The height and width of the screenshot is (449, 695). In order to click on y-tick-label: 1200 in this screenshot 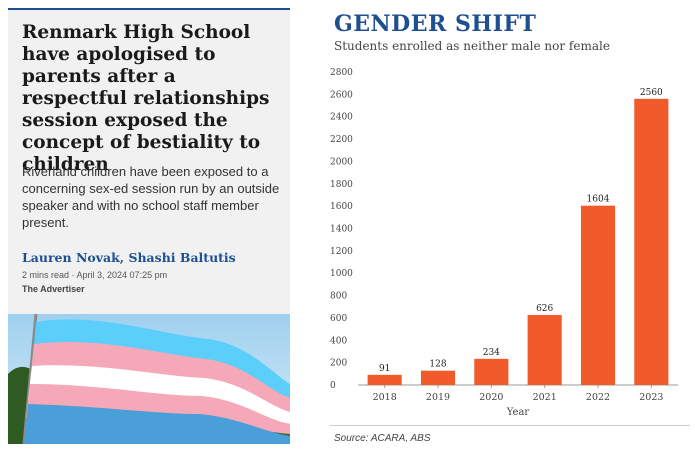, I will do `click(341, 252)`.